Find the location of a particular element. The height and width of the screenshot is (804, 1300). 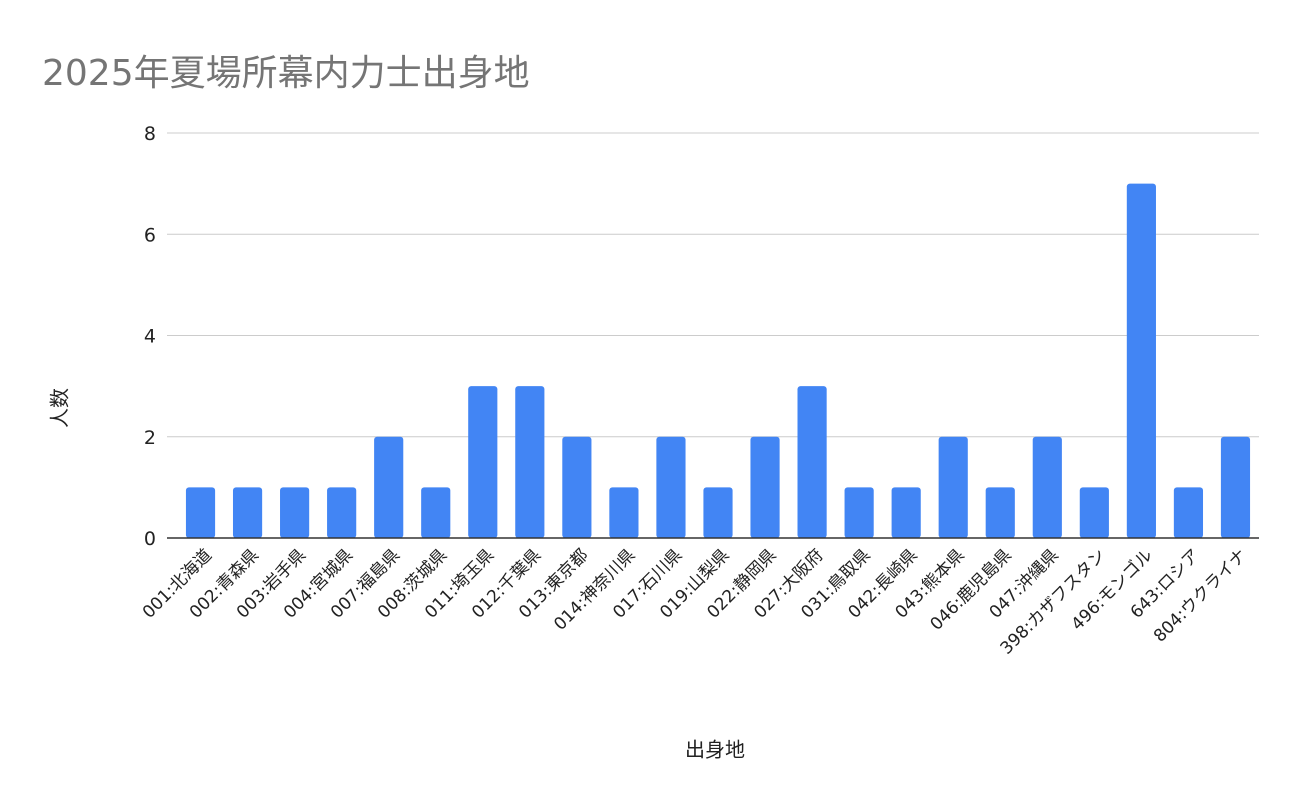

x-tick-label: 496:モンゴル is located at coordinates (1112, 590).